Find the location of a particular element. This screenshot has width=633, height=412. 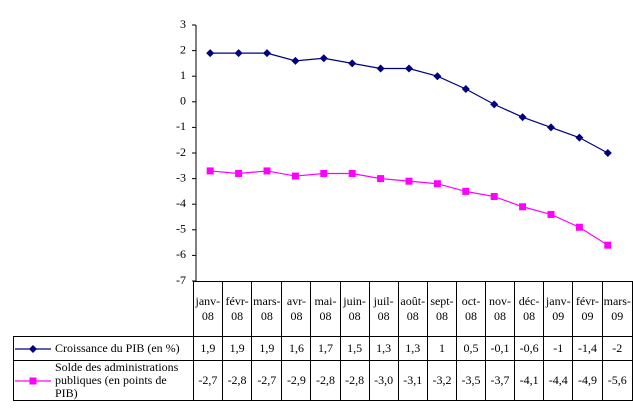

legend-label: Croissance du PIB (en %) is located at coordinates (117, 348).